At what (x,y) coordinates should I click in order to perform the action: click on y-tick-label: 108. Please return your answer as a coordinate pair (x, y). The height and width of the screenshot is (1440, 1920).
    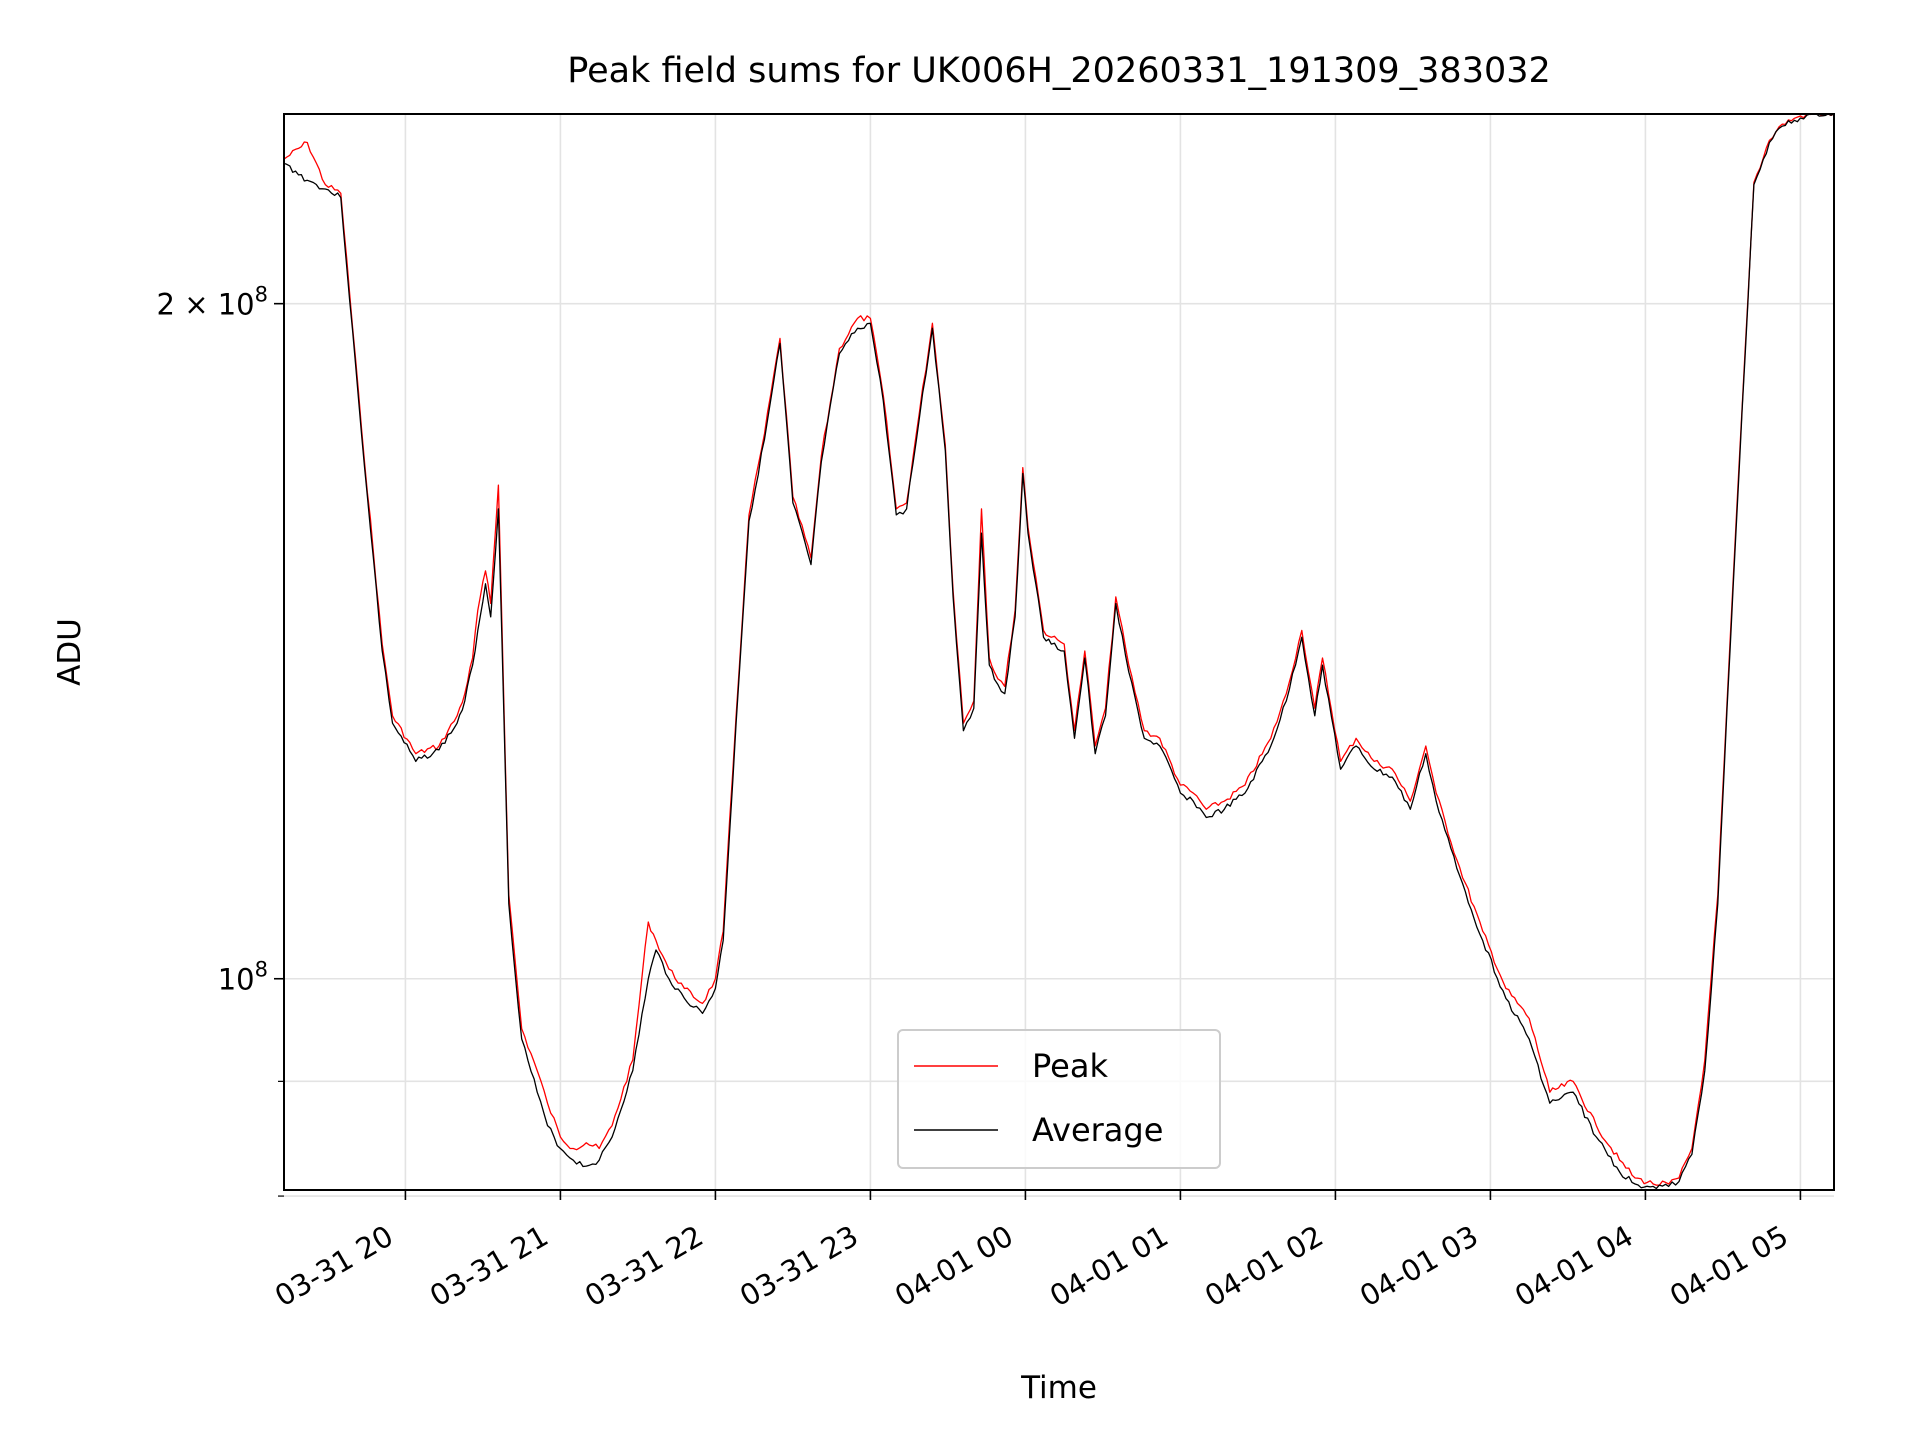
    Looking at the image, I should click on (243, 977).